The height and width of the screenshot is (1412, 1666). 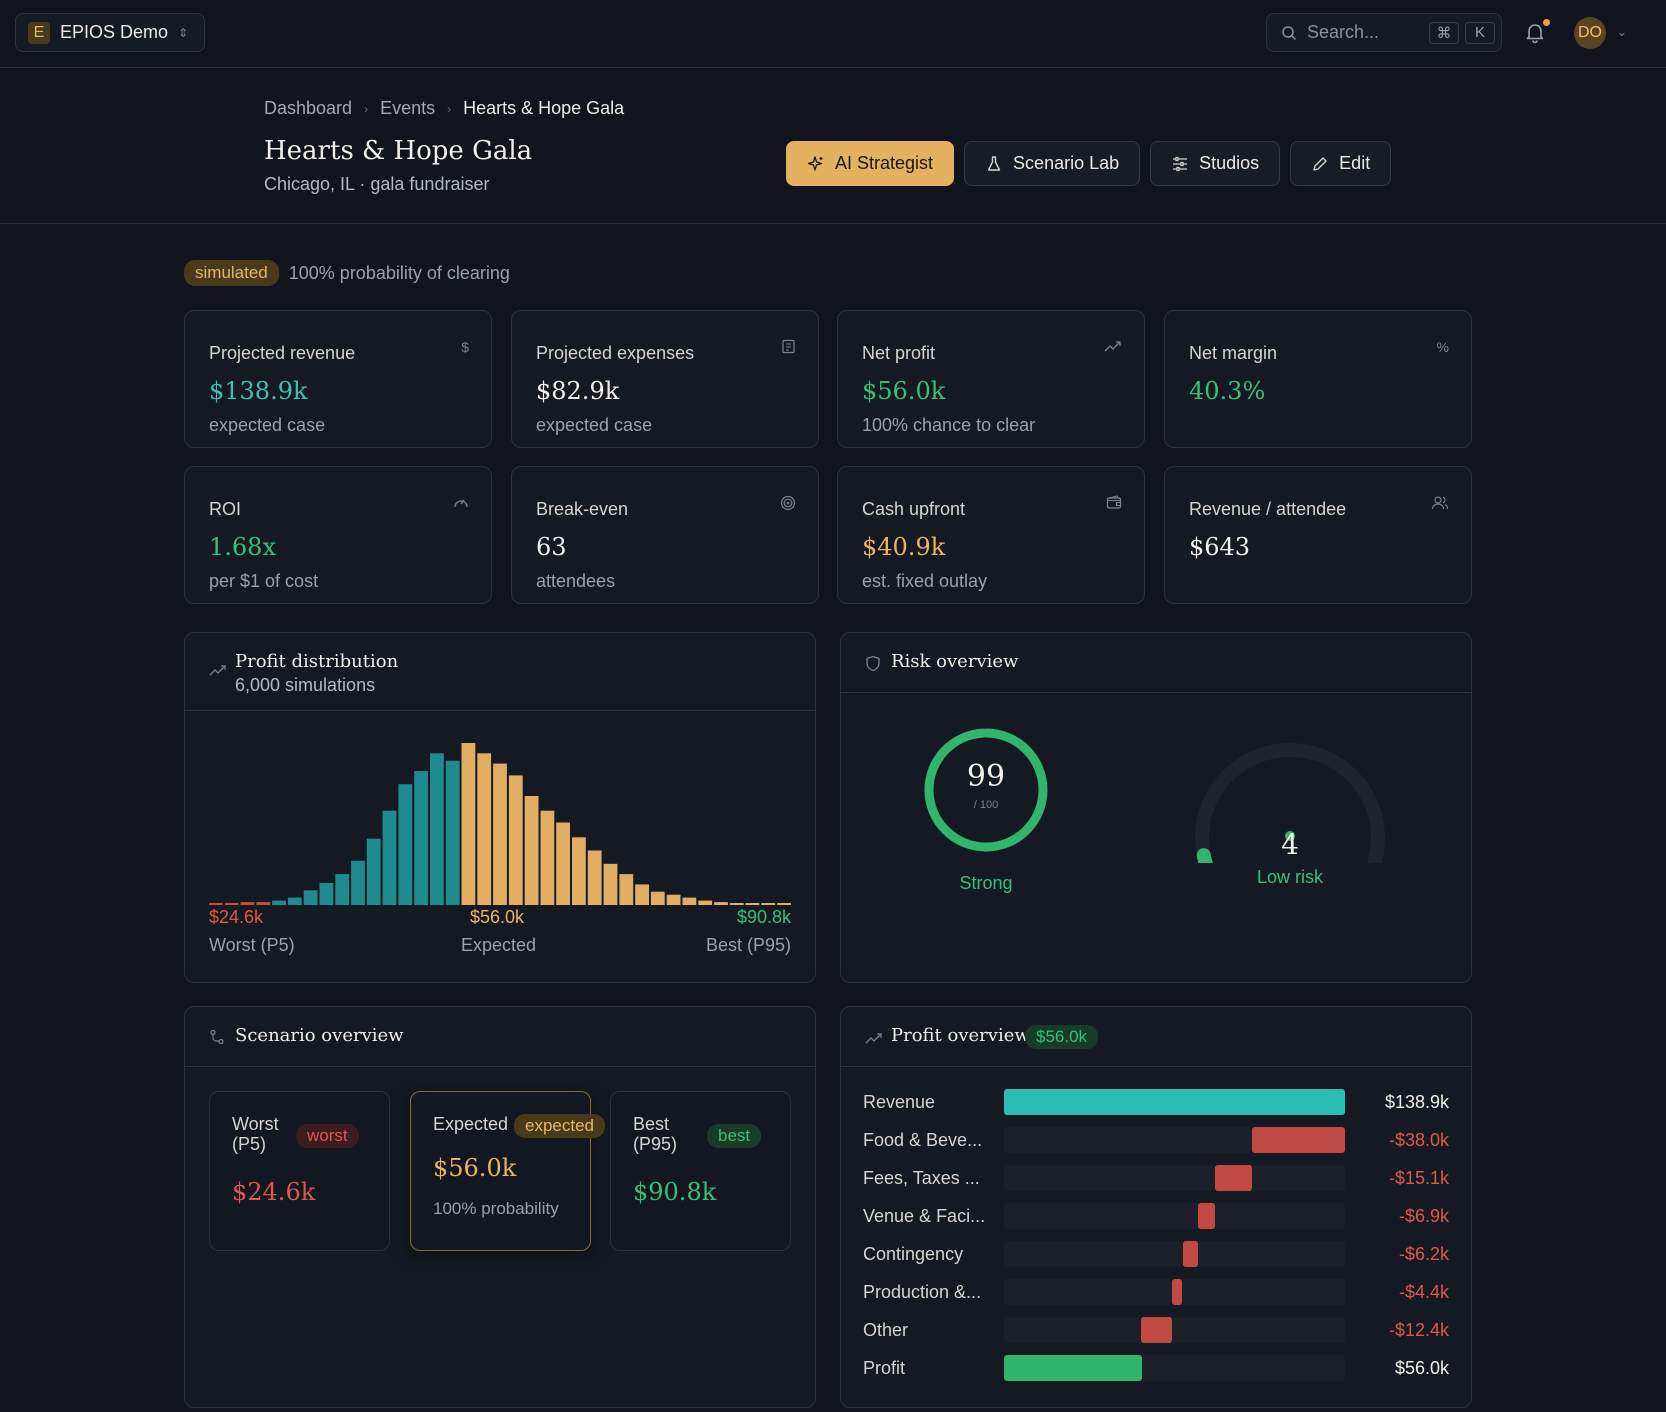 What do you see at coordinates (500, 672) in the screenshot?
I see `panel-header: Profit distribution 6,000 simulations` at bounding box center [500, 672].